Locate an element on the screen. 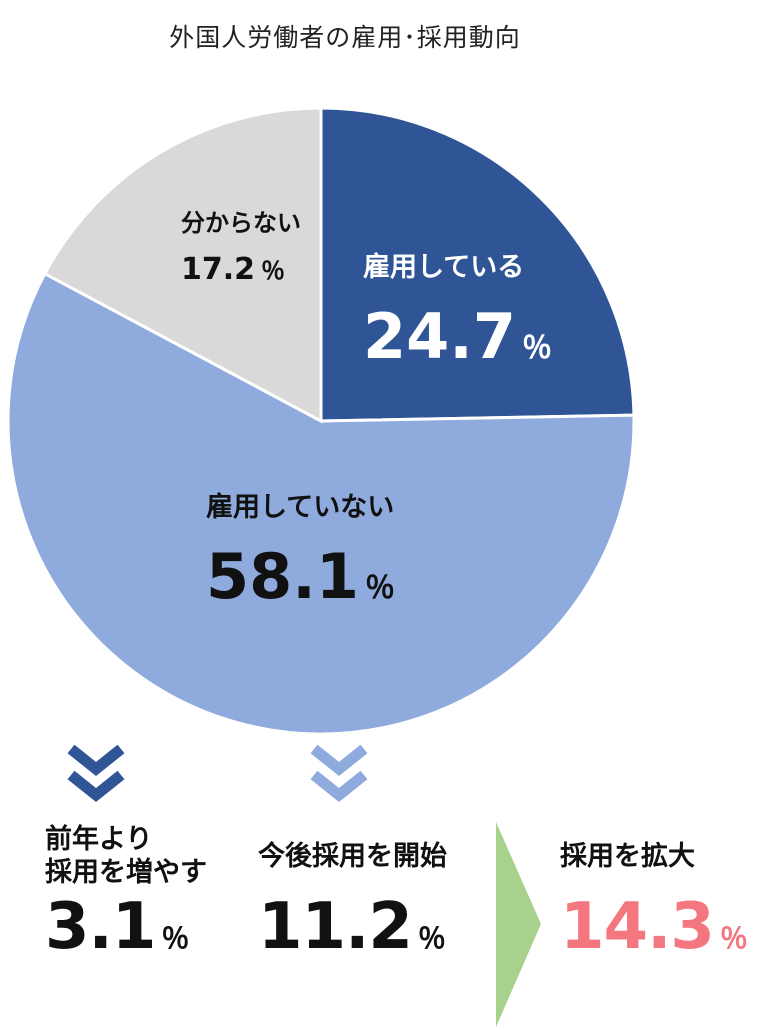  pie-slice-value: 58.1 ％ is located at coordinates (300, 576).